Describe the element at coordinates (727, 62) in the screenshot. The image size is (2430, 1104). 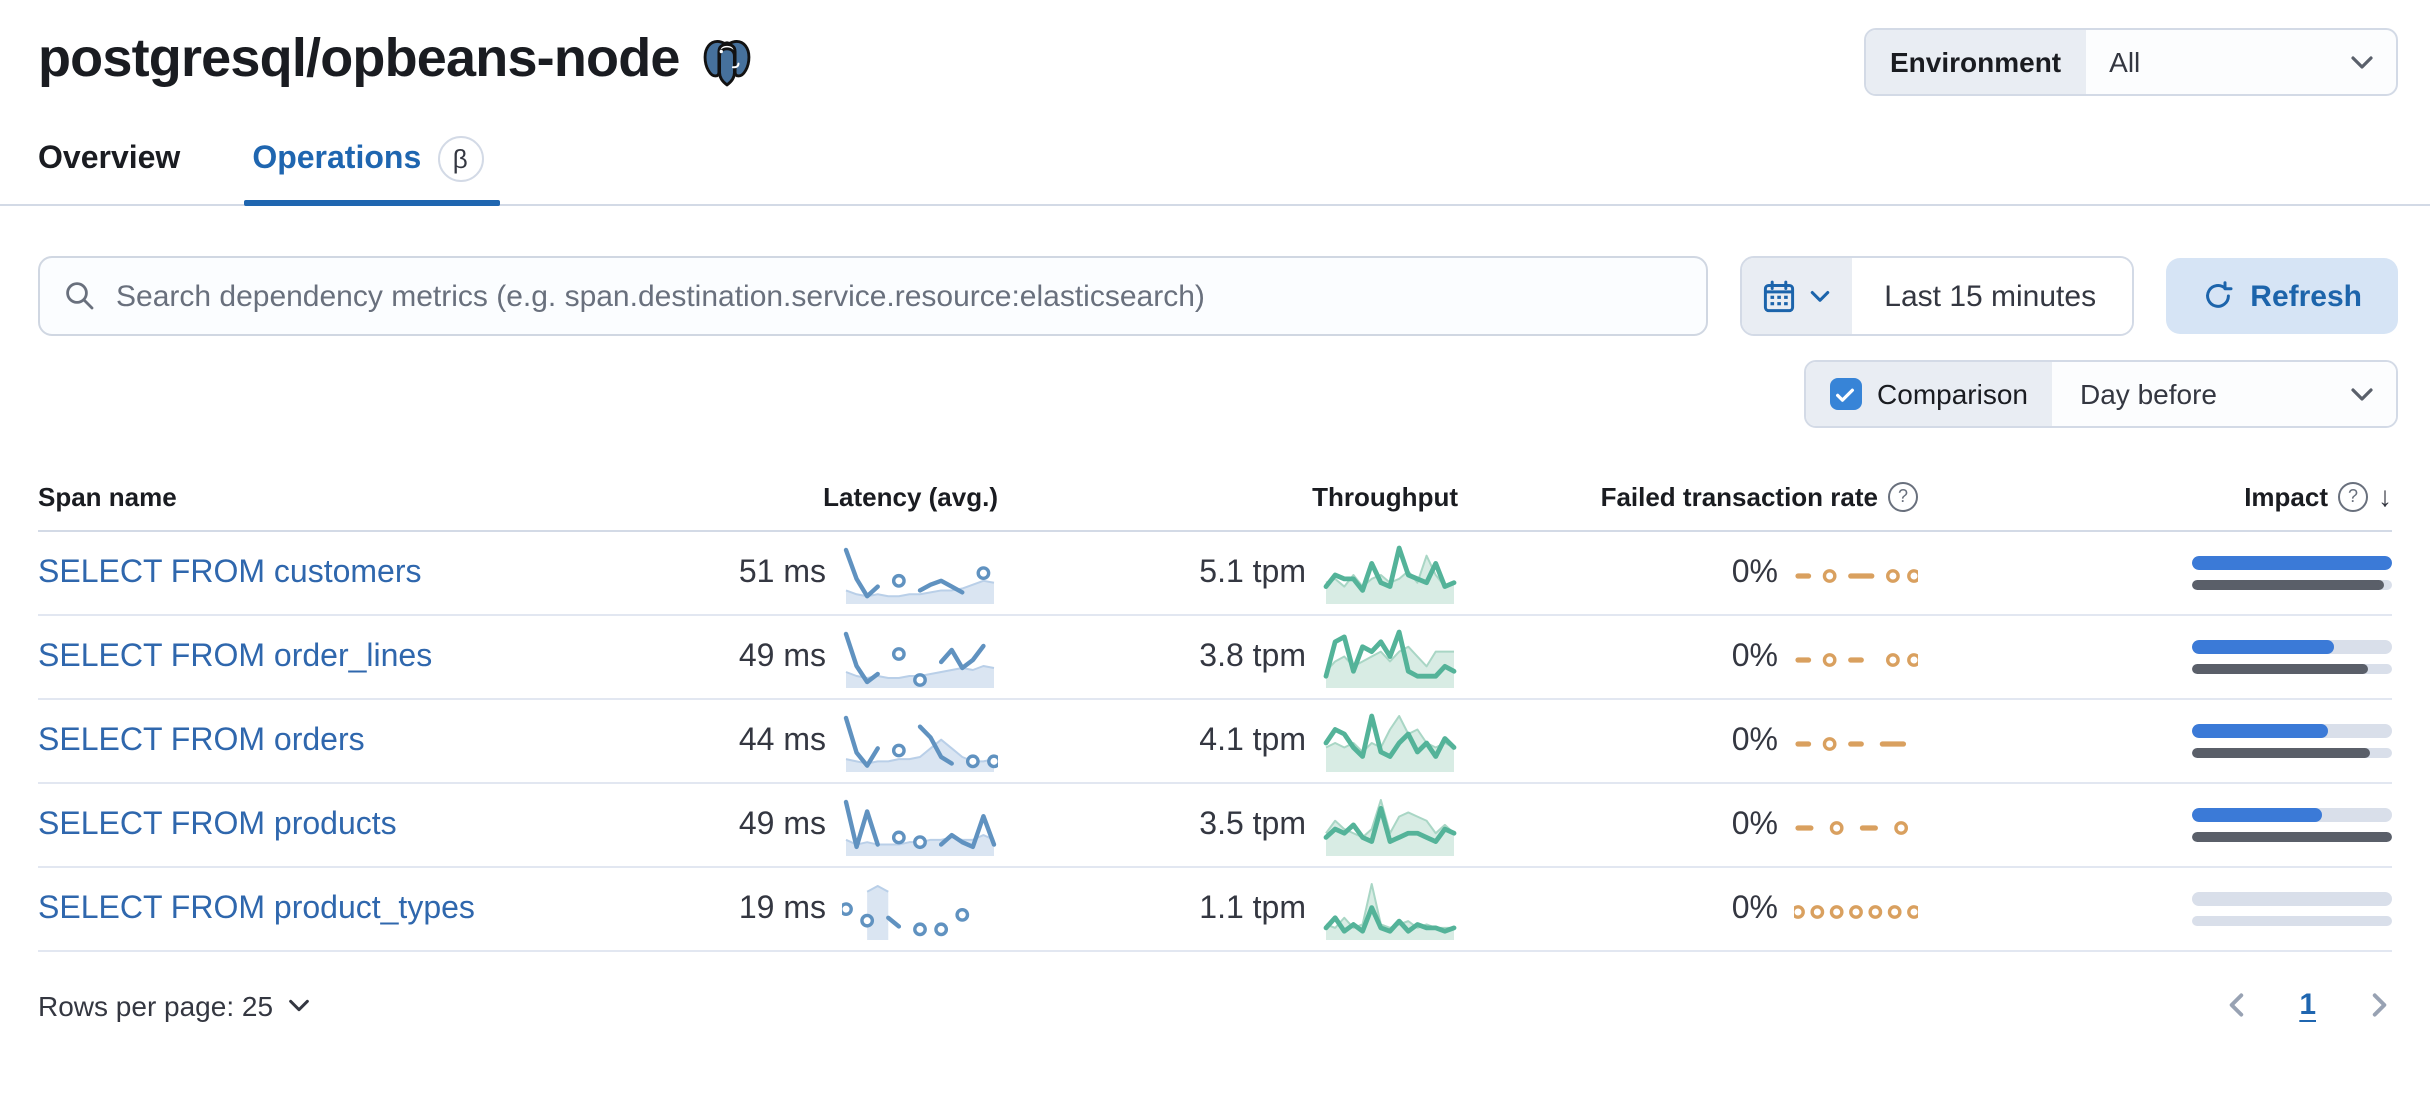
I see `postgresql-icon` at that location.